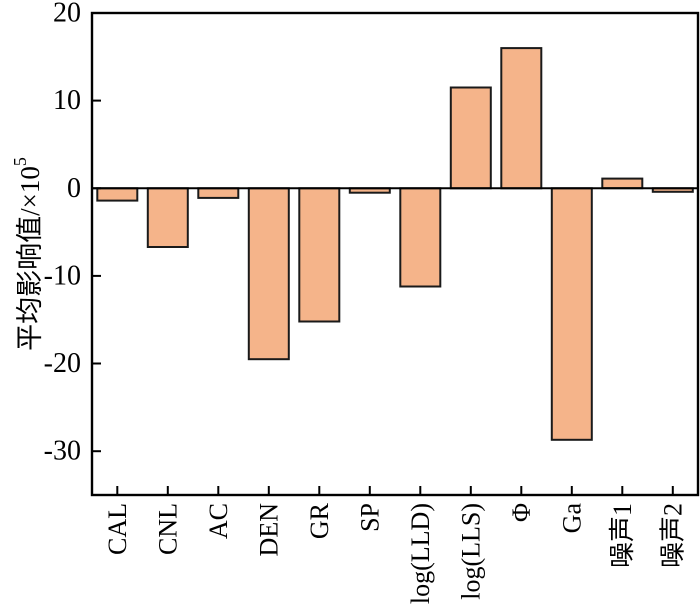 This screenshot has width=700, height=606. Describe the element at coordinates (420, 553) in the screenshot. I see `x-category-label: log(LLD)` at that location.